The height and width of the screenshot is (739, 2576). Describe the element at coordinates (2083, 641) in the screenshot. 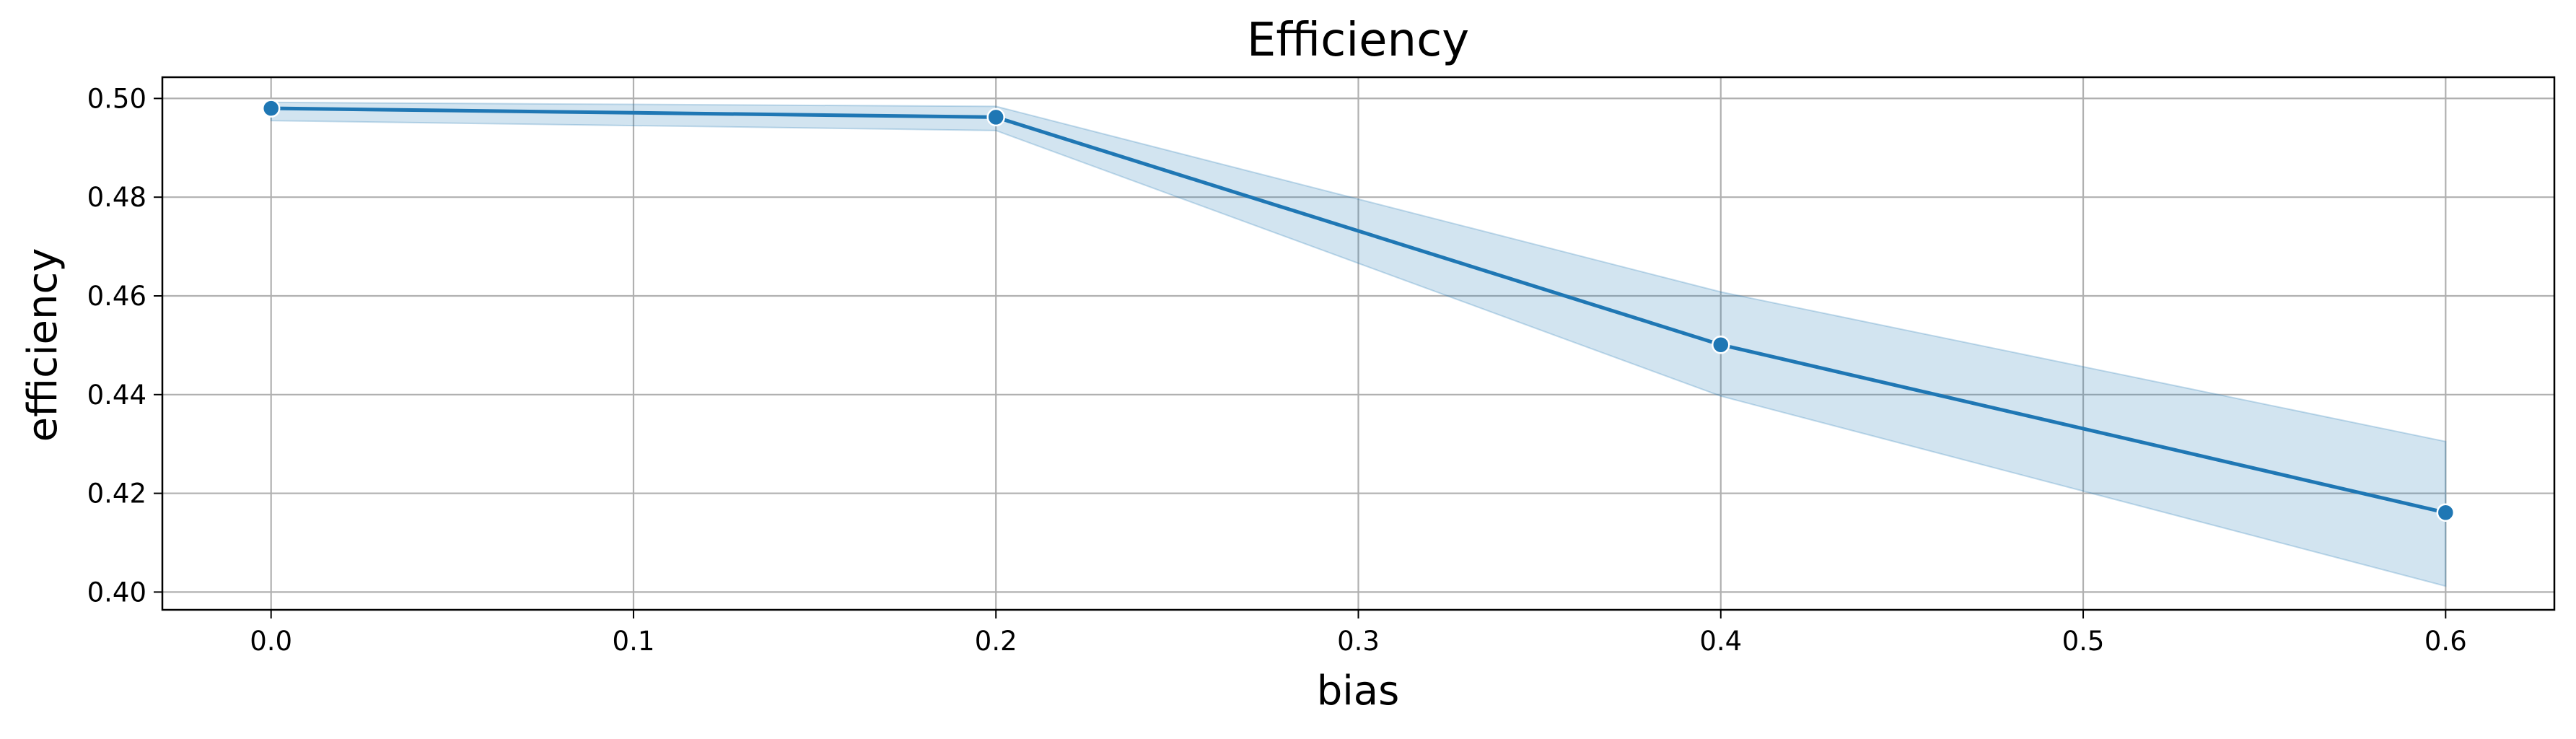

I see `x-tick-label: 0.5` at that location.